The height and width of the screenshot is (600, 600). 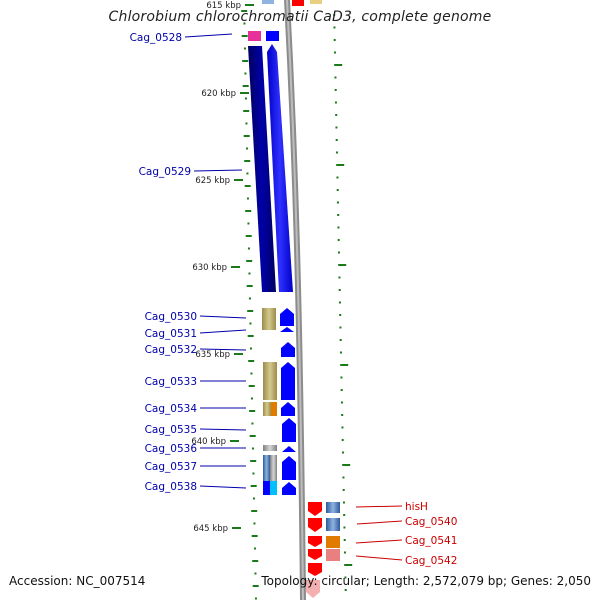 What do you see at coordinates (171, 467) in the screenshot?
I see `gene-label: Cag_0537` at bounding box center [171, 467].